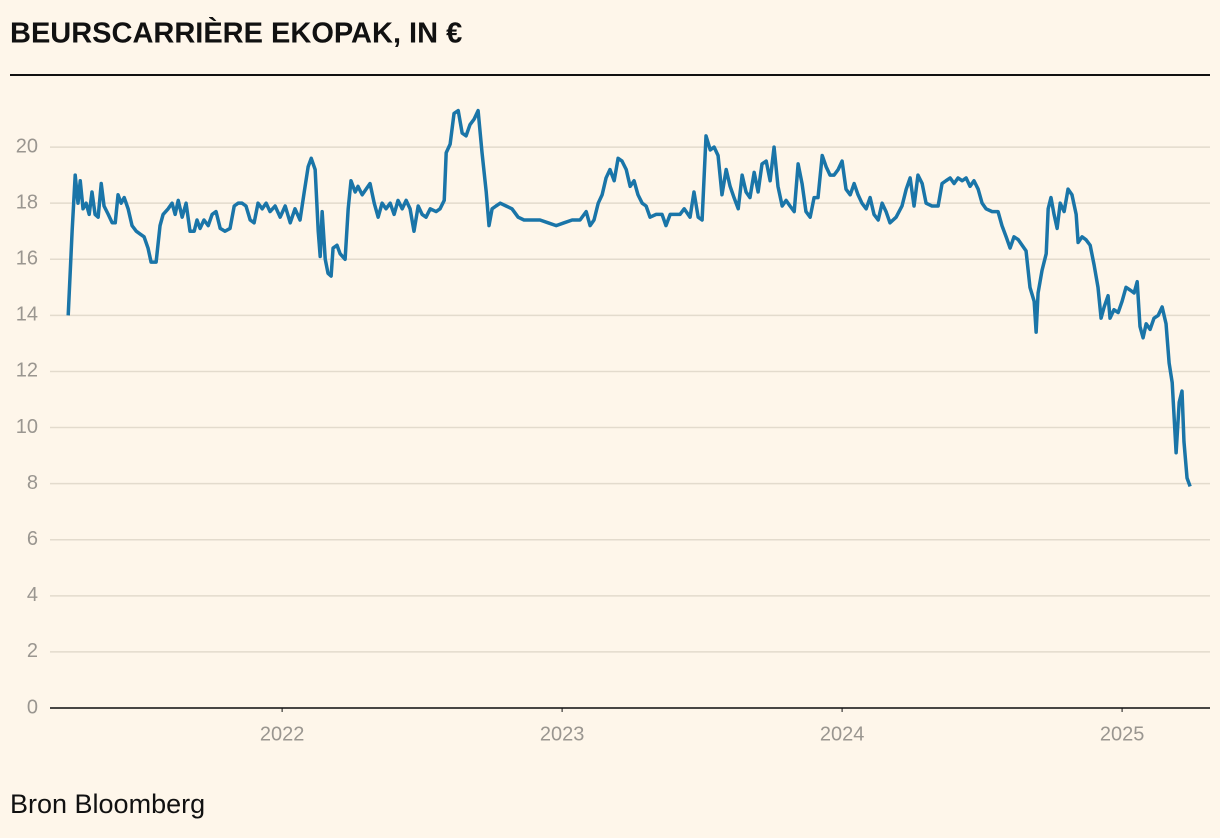 The image size is (1220, 838). I want to click on y-tick-label: 12, so click(27, 371).